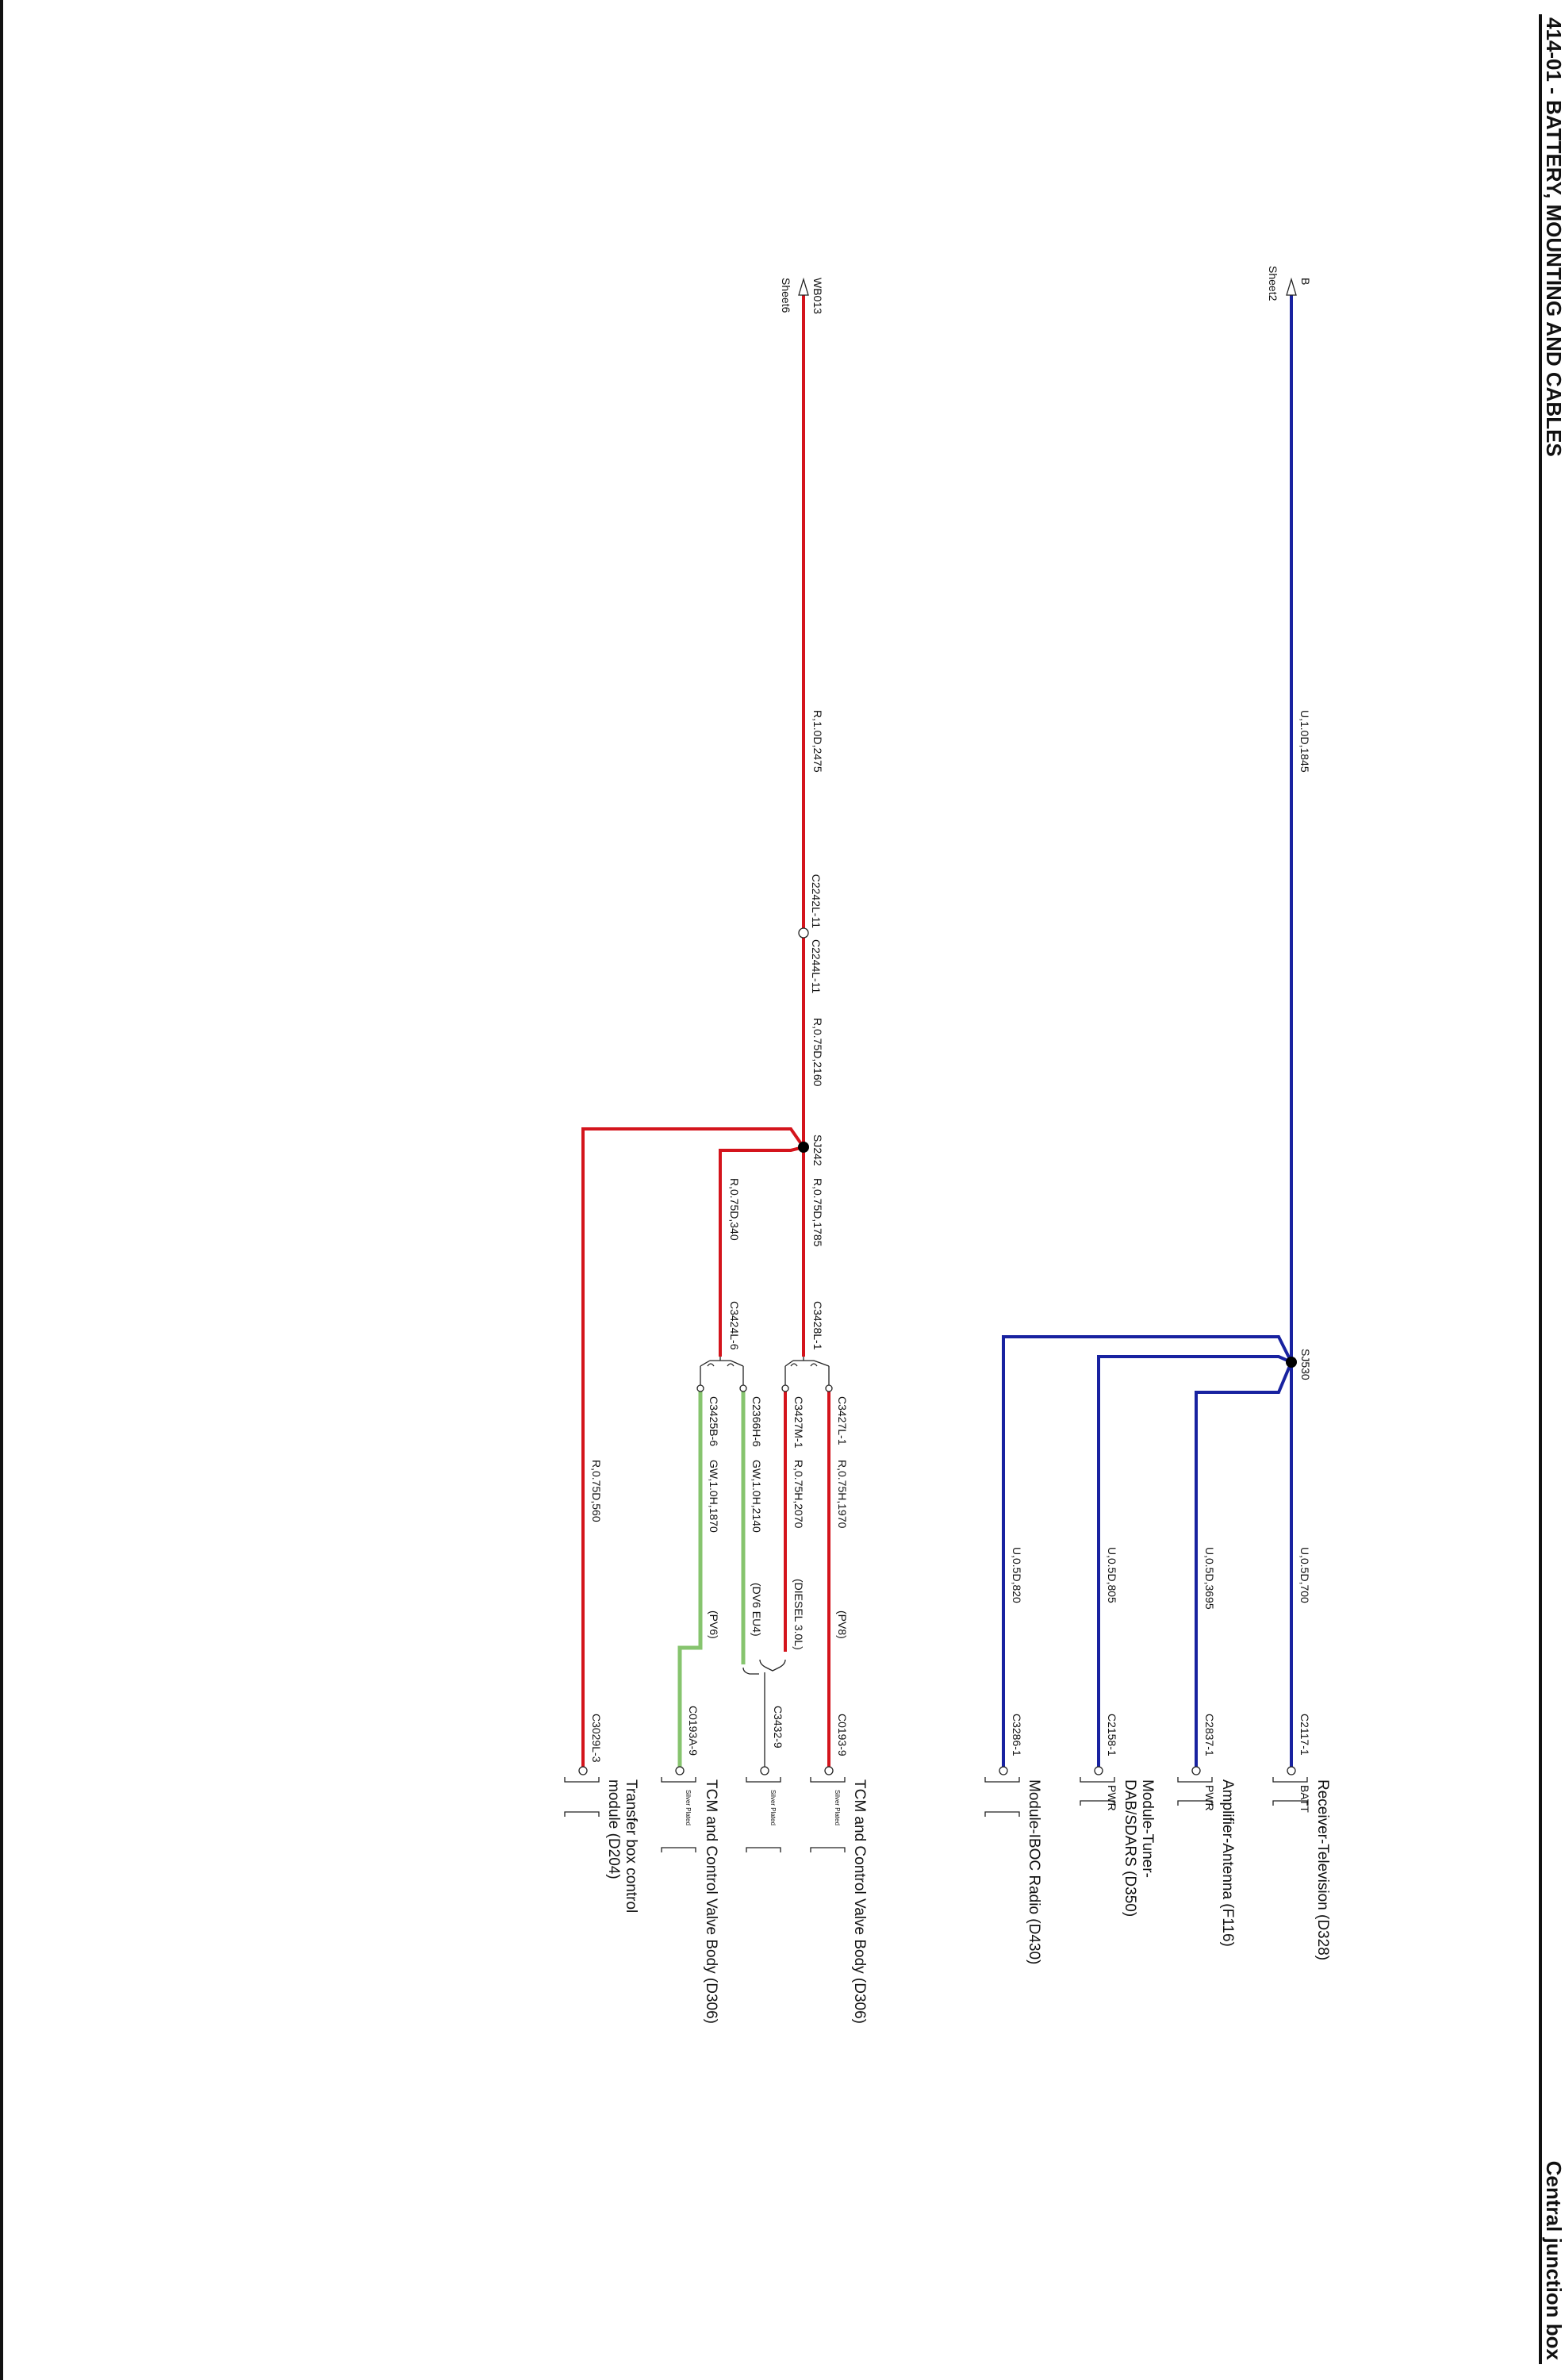  Describe the element at coordinates (693, 1731) in the screenshot. I see `label-c0193a-9: C0193A-9` at that location.